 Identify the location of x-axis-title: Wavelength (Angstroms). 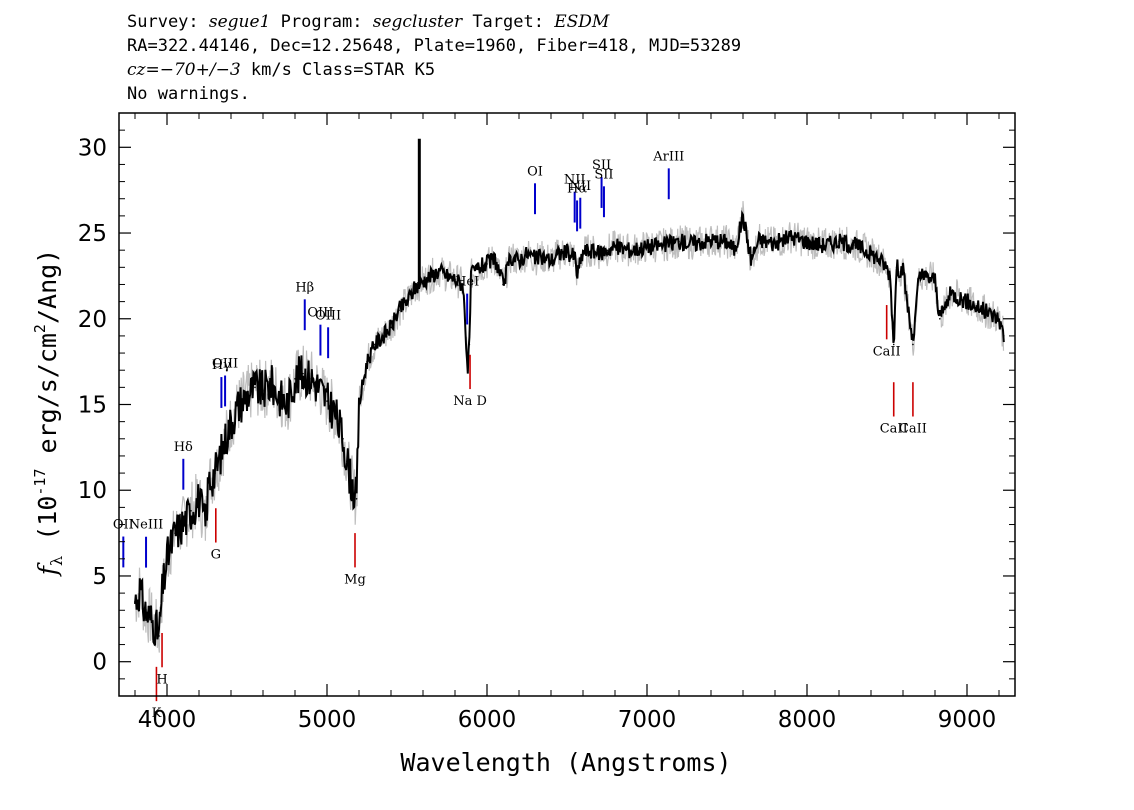
(565, 762).